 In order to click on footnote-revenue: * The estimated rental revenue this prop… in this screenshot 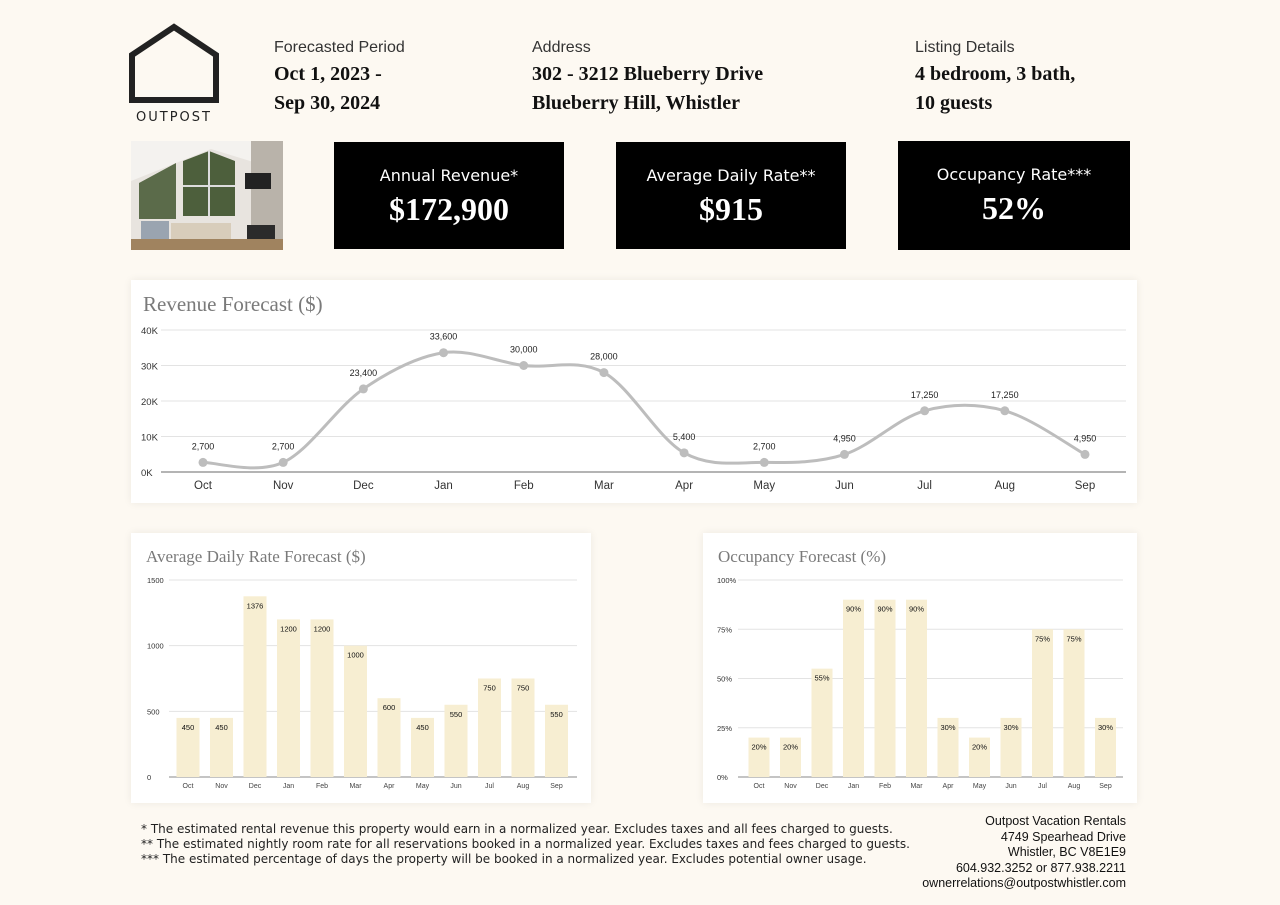, I will do `click(517, 829)`.